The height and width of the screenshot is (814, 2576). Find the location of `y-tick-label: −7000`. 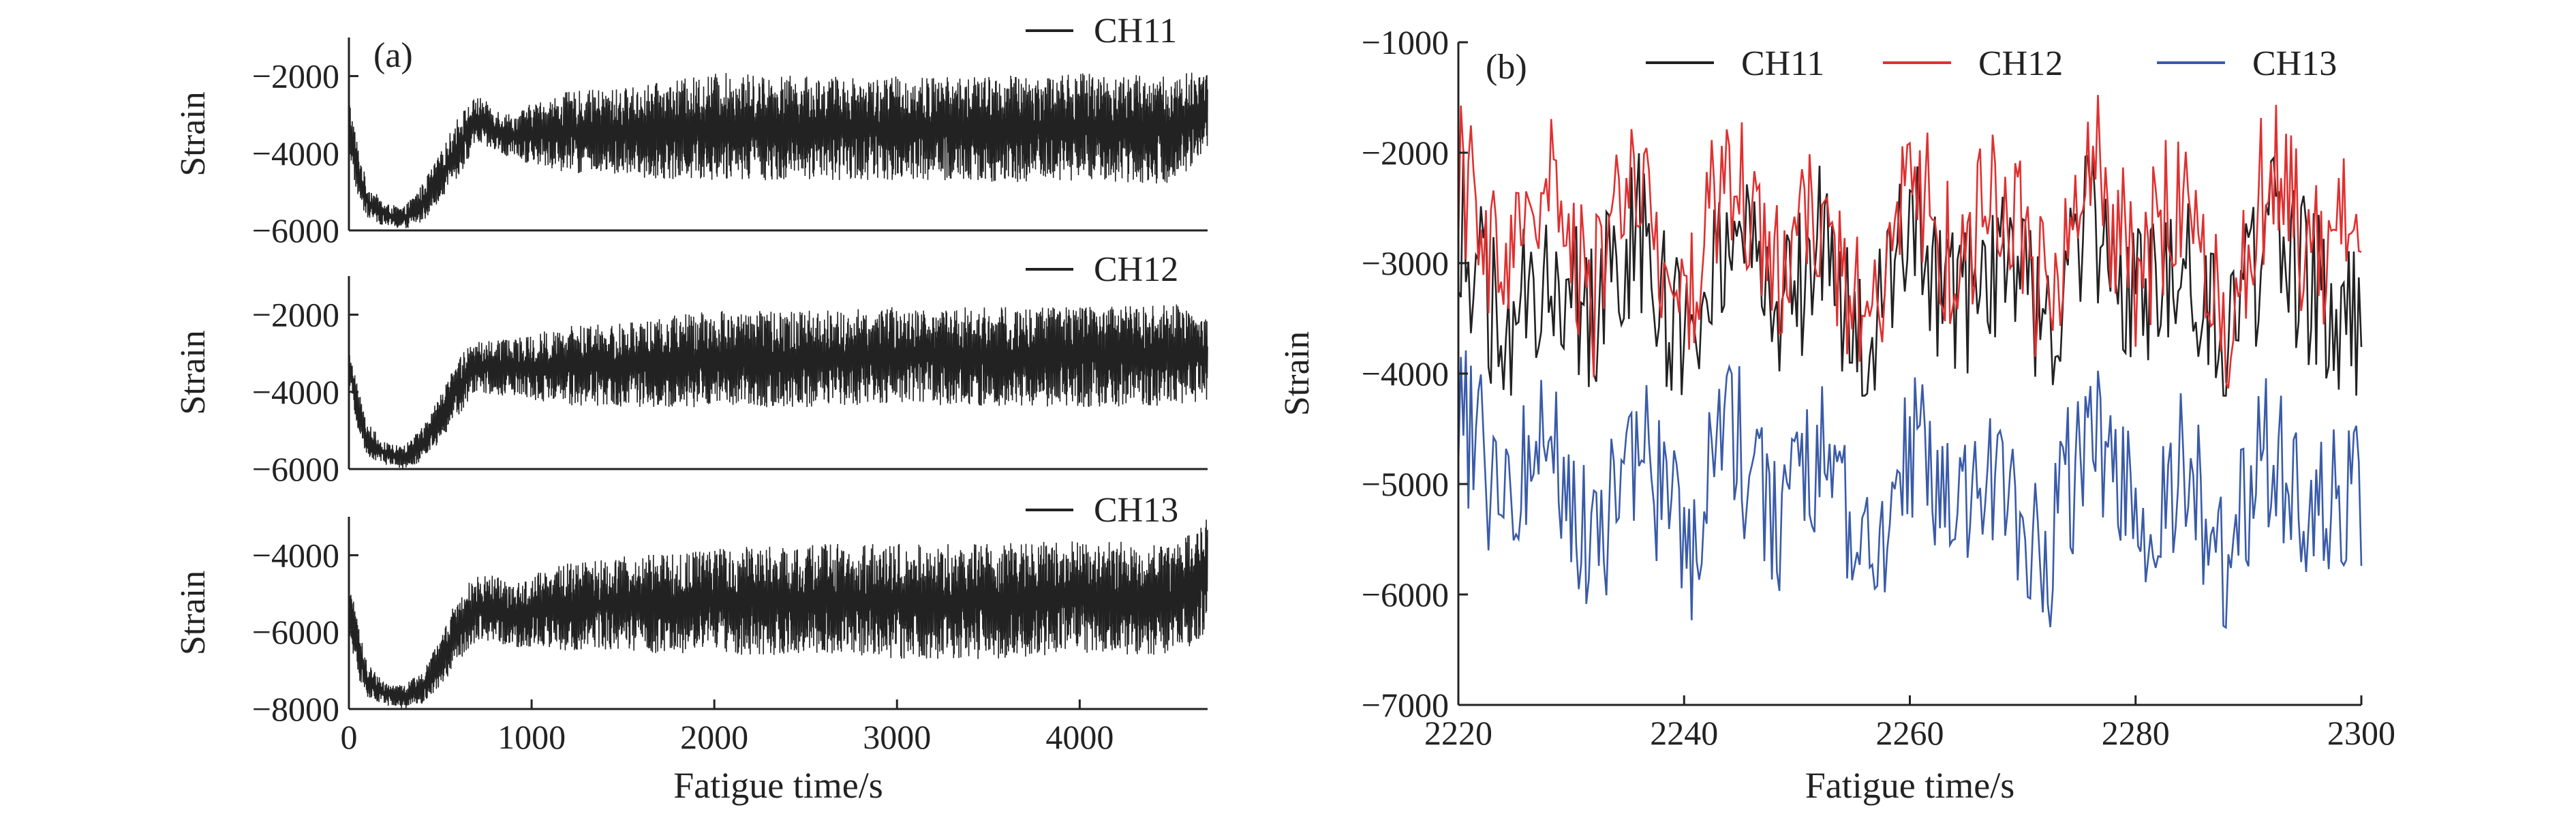

y-tick-label: −7000 is located at coordinates (1405, 705).